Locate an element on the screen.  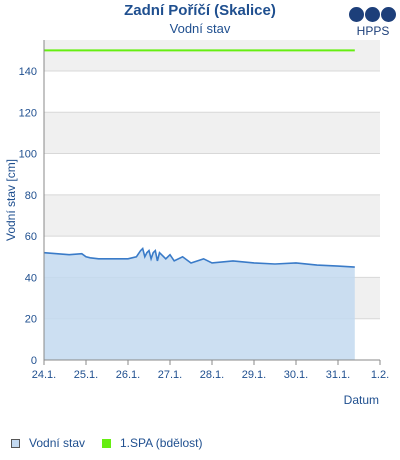
x-tick-label: 25.1. is located at coordinates (86, 375).